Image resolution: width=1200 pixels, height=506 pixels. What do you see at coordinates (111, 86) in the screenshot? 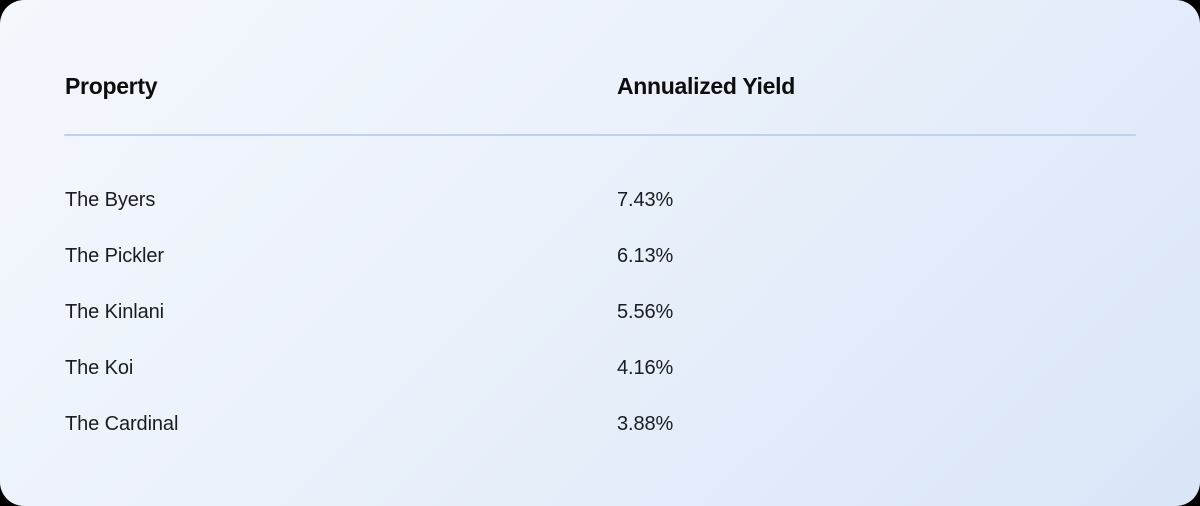
I see `column-header-property: Property` at bounding box center [111, 86].